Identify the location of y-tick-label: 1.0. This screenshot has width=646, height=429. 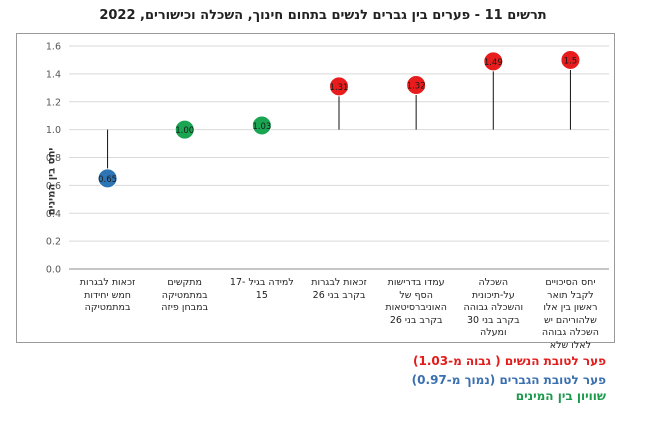
(53, 130).